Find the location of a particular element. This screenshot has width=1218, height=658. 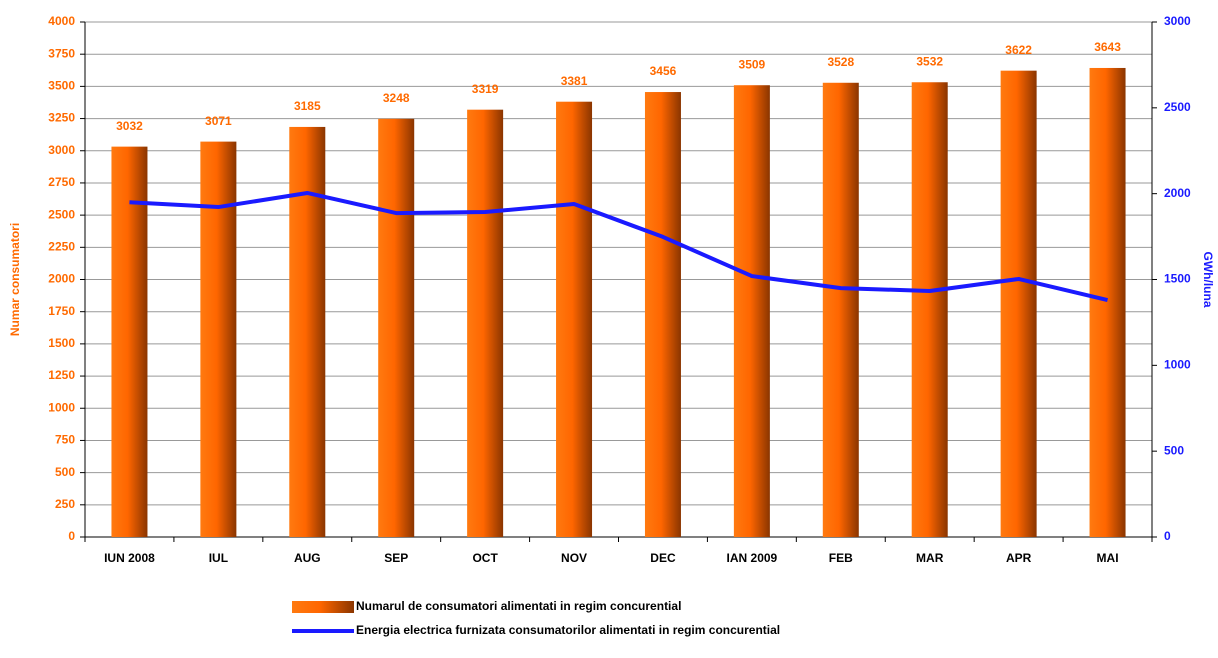

x-tick-label: IUL is located at coordinates (218, 558).